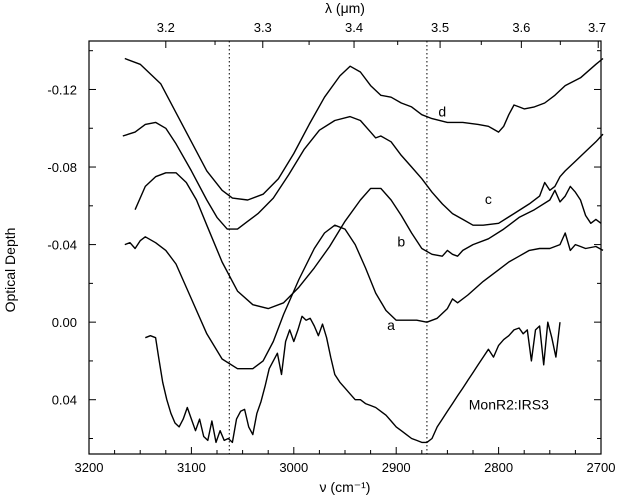  Describe the element at coordinates (62, 89) in the screenshot. I see `y-tick-label: -0.12` at that location.